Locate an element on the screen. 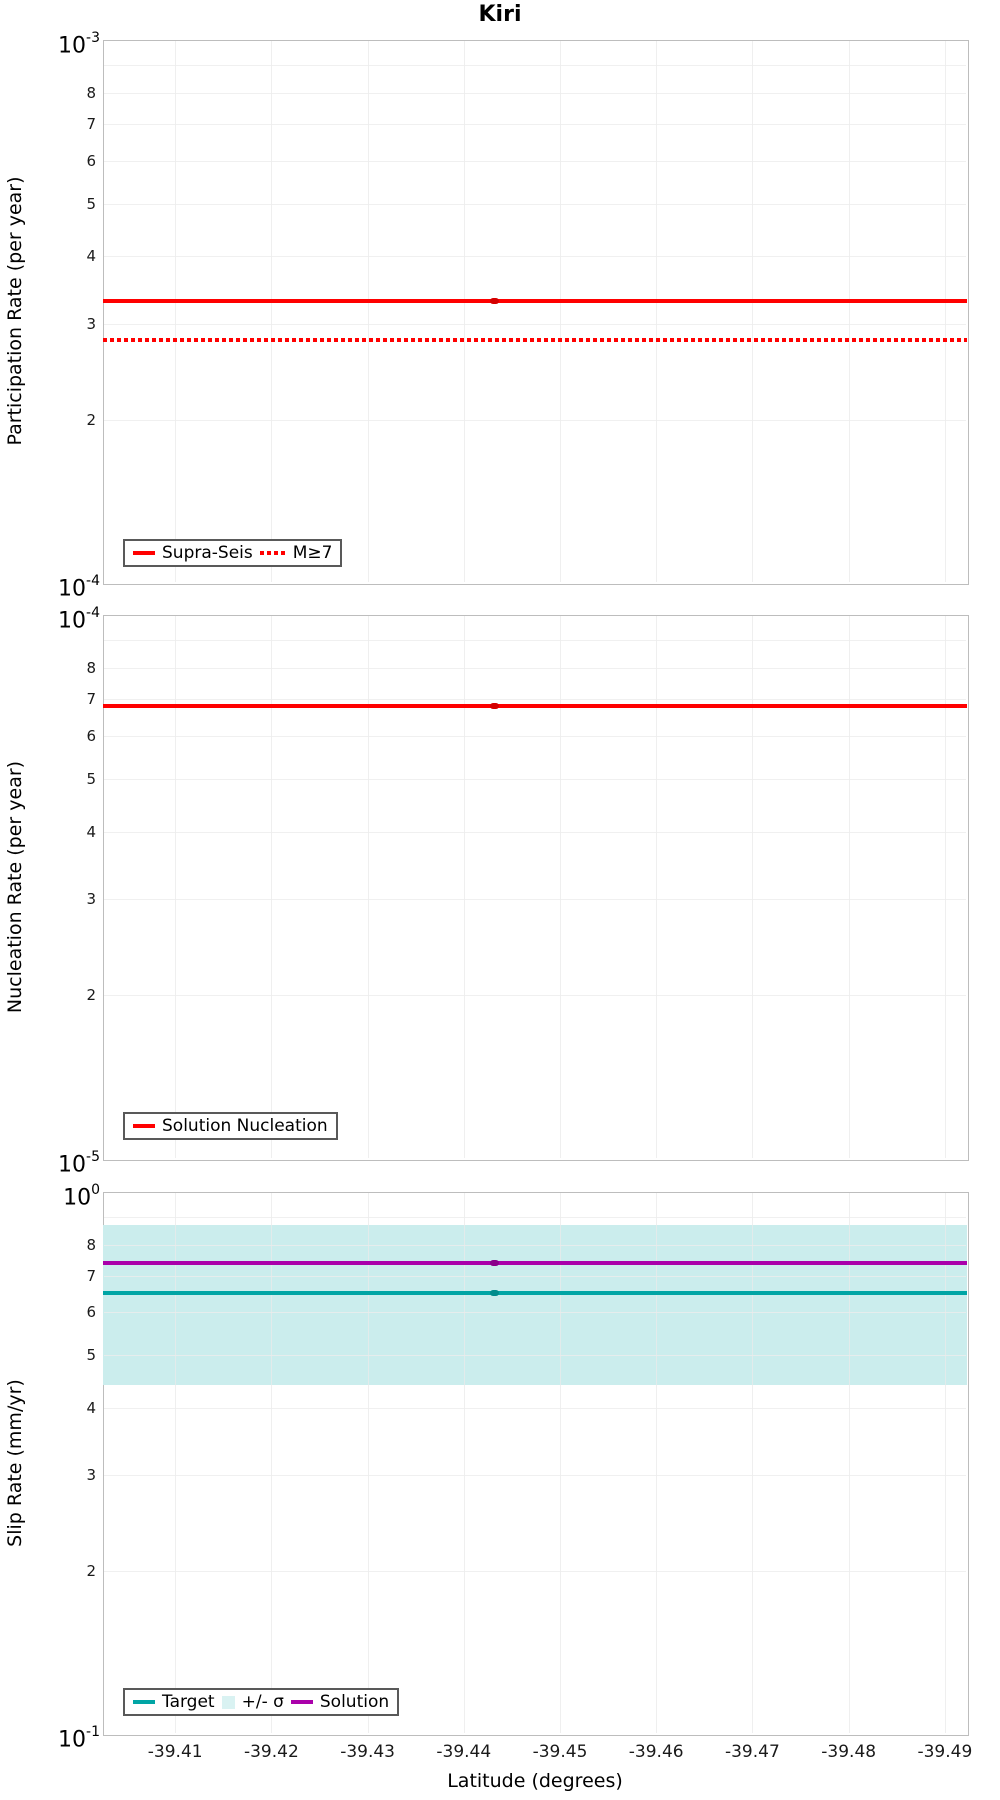  series-line-supra-seis is located at coordinates (535, 301).